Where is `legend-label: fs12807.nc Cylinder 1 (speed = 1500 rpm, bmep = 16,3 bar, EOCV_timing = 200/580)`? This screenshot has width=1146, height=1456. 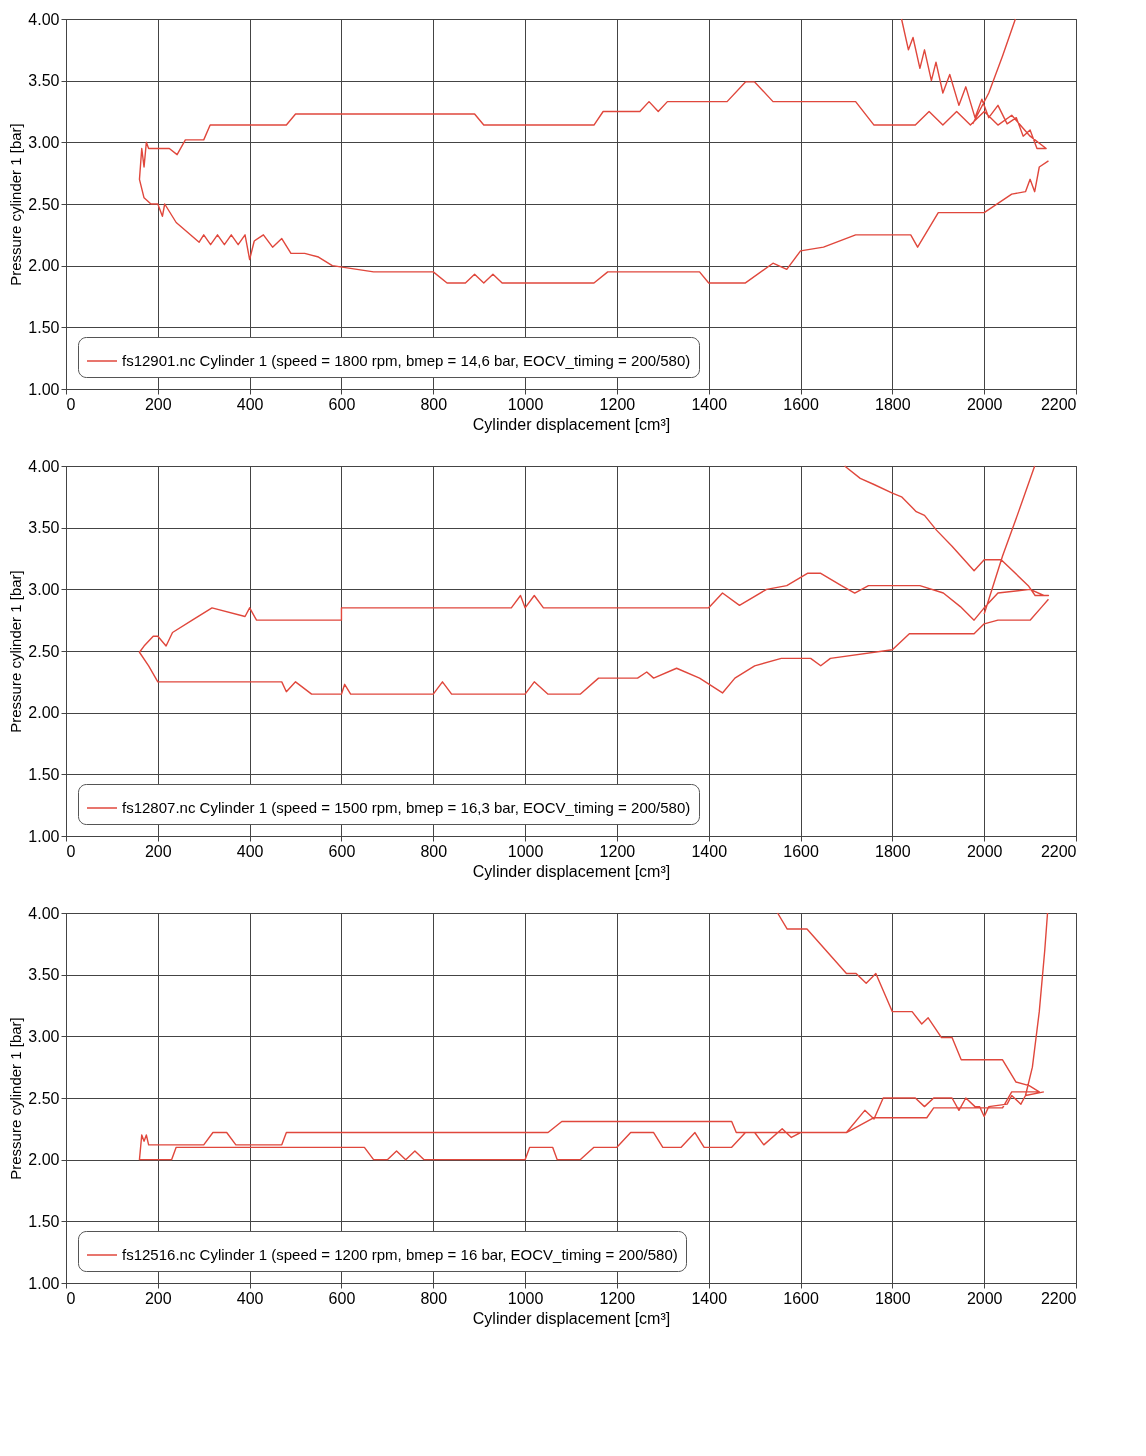
legend-label: fs12807.nc Cylinder 1 (speed = 1500 rpm, bmep = 16,3 bar, EOCV_timing = 200/580) is located at coordinates (406, 807).